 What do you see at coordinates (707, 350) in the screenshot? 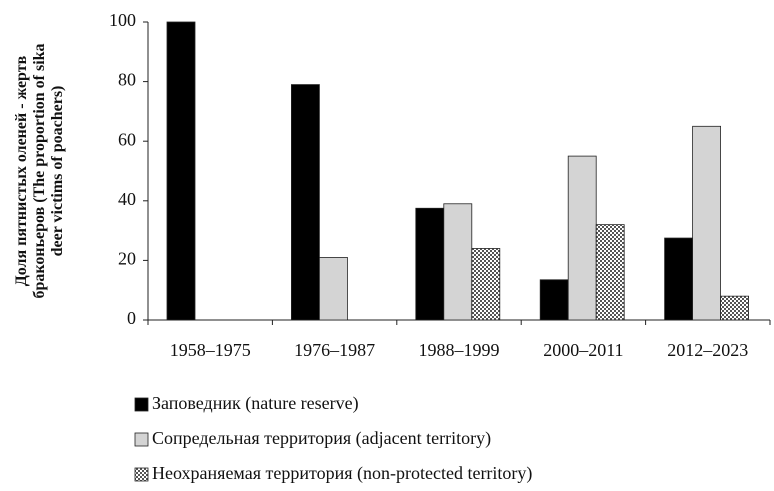
I see `x-tick-label: 2012–2023` at bounding box center [707, 350].